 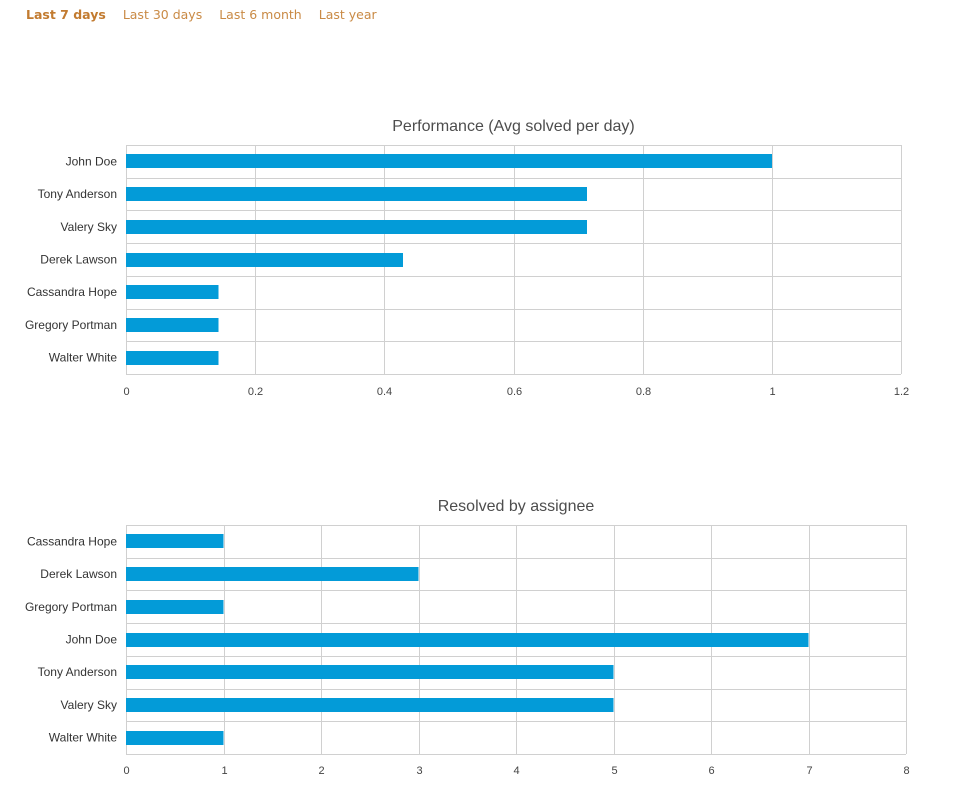 I want to click on x-tick-label: 3, so click(x=419, y=771).